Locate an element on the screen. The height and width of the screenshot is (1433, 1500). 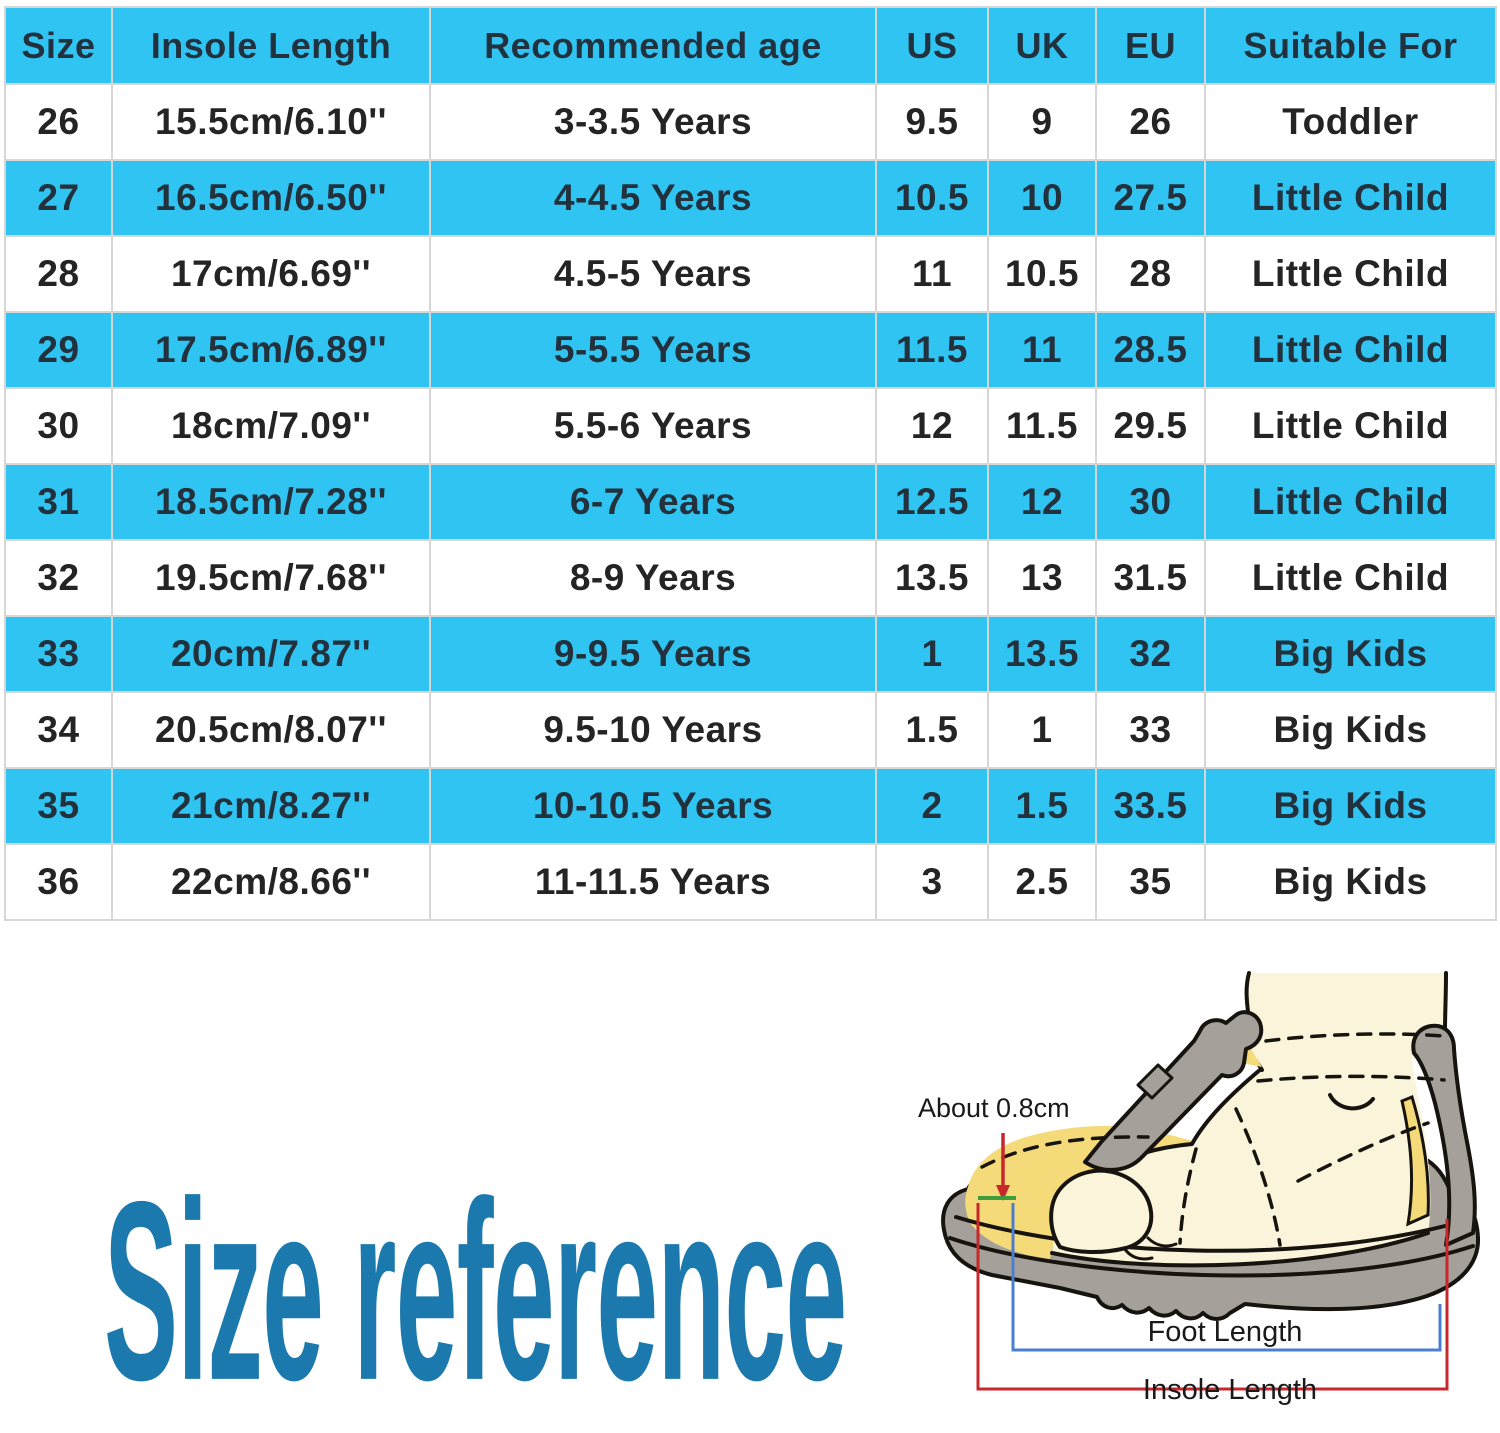
table-cell: 9.5 is located at coordinates (932, 122).